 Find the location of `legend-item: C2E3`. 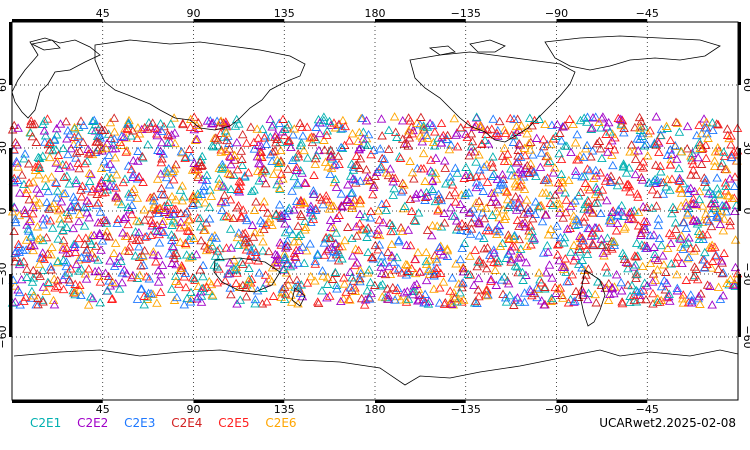

legend-item: C2E3 is located at coordinates (140, 423).